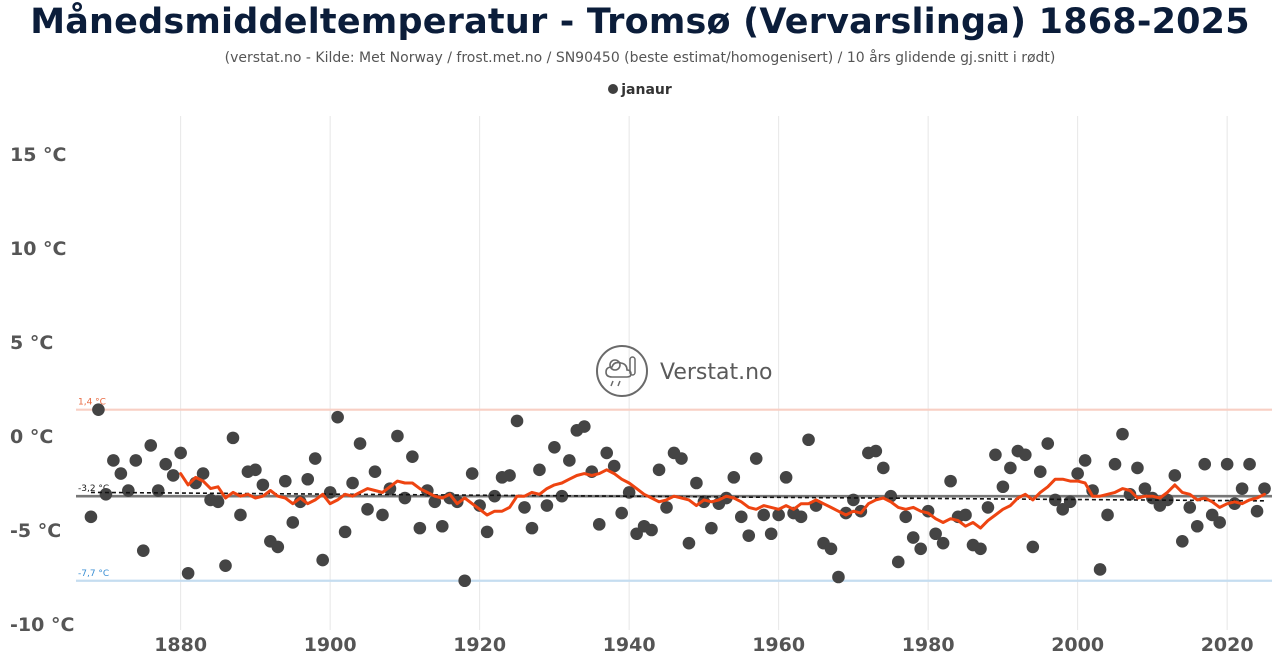 The height and width of the screenshot is (657, 1280). I want to click on x-tick-label: 2020, so click(1227, 645).